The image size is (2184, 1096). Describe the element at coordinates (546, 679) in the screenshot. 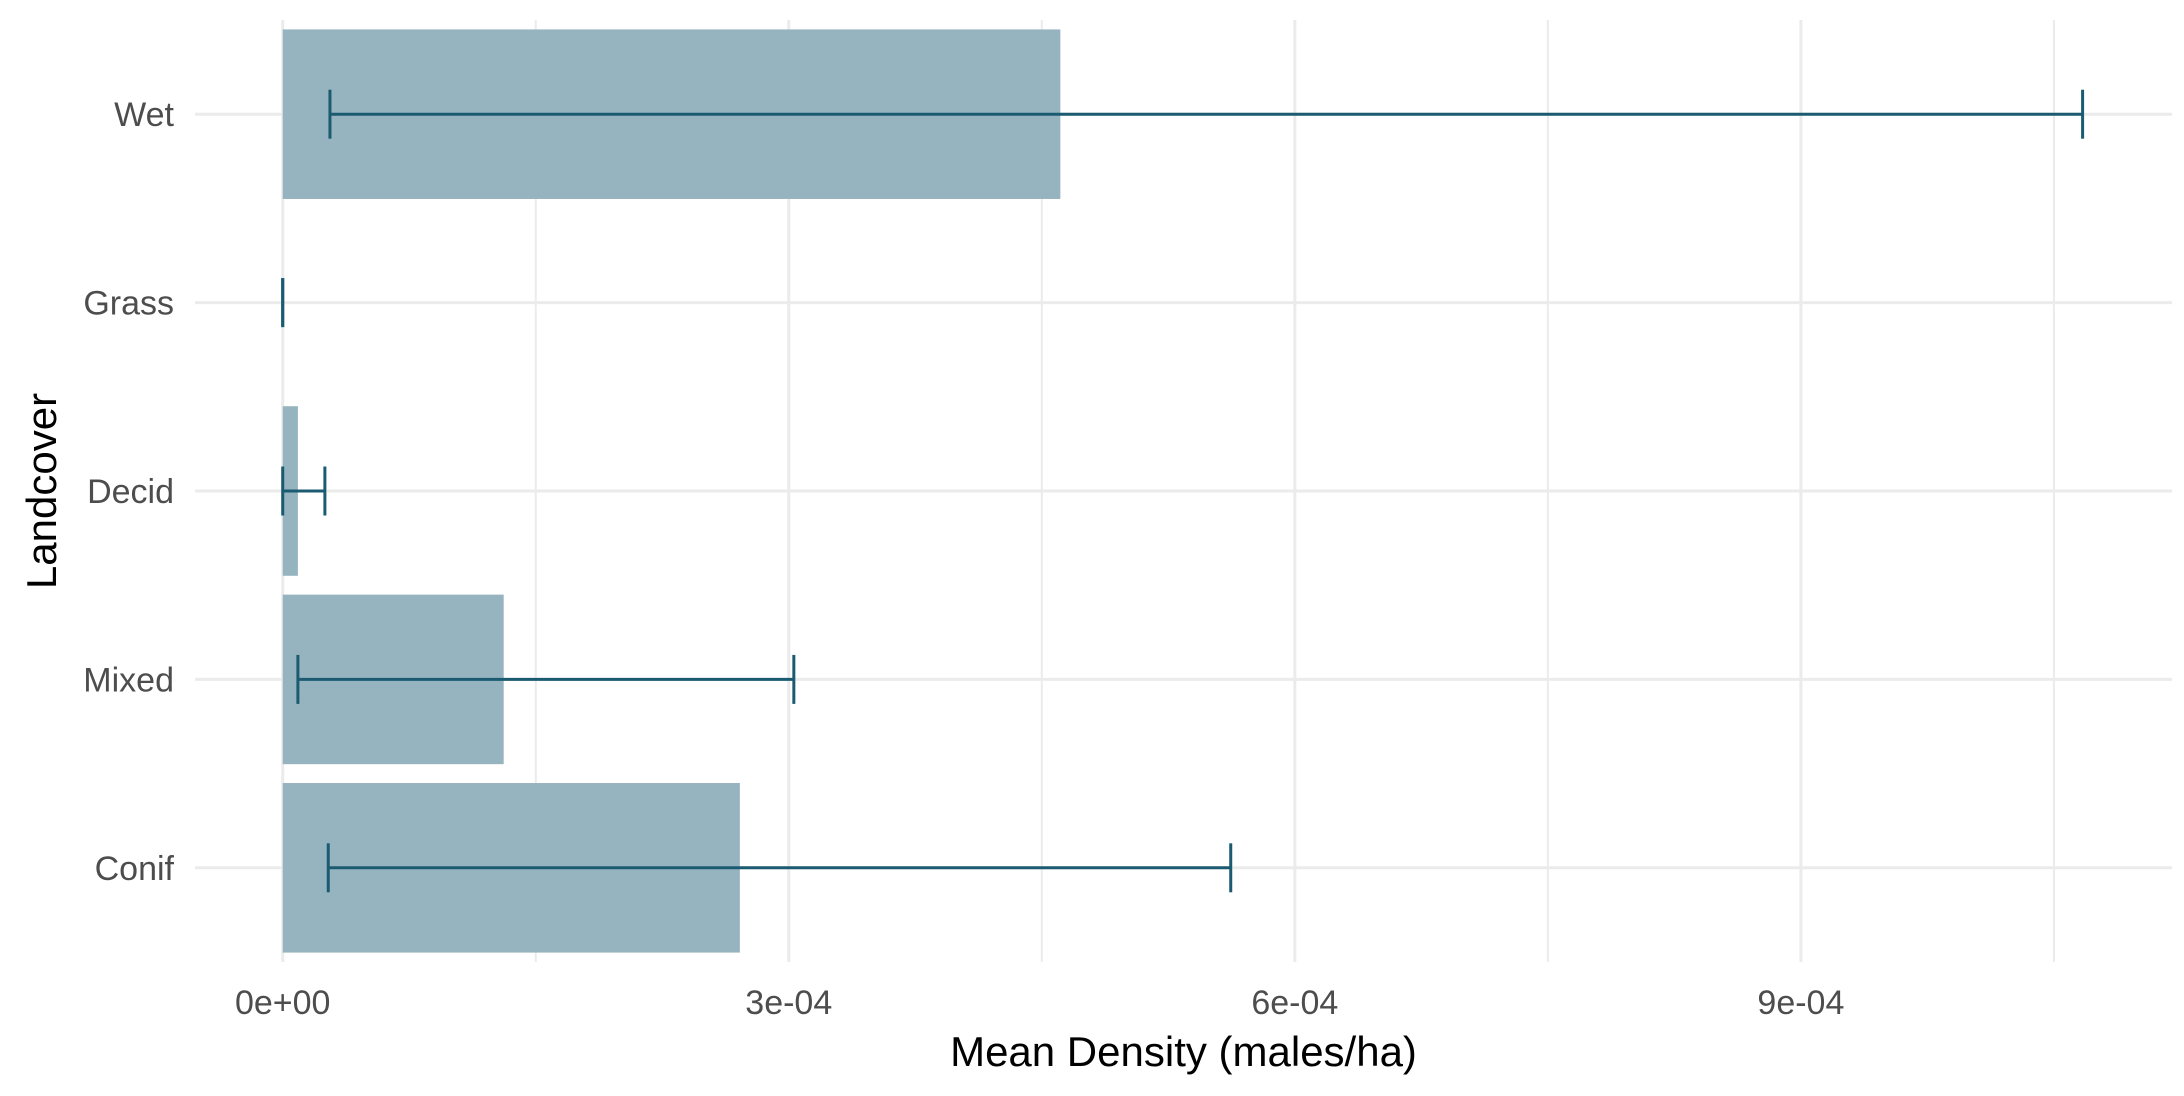

I see `error-bar-mixed` at that location.